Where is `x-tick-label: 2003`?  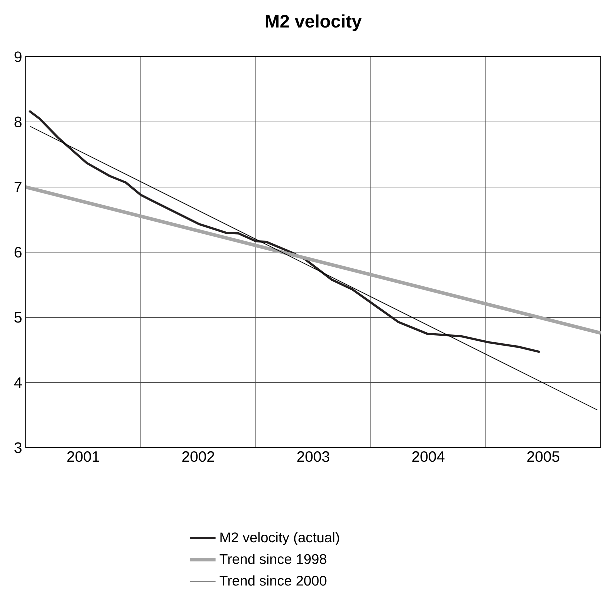 x-tick-label: 2003 is located at coordinates (313, 457).